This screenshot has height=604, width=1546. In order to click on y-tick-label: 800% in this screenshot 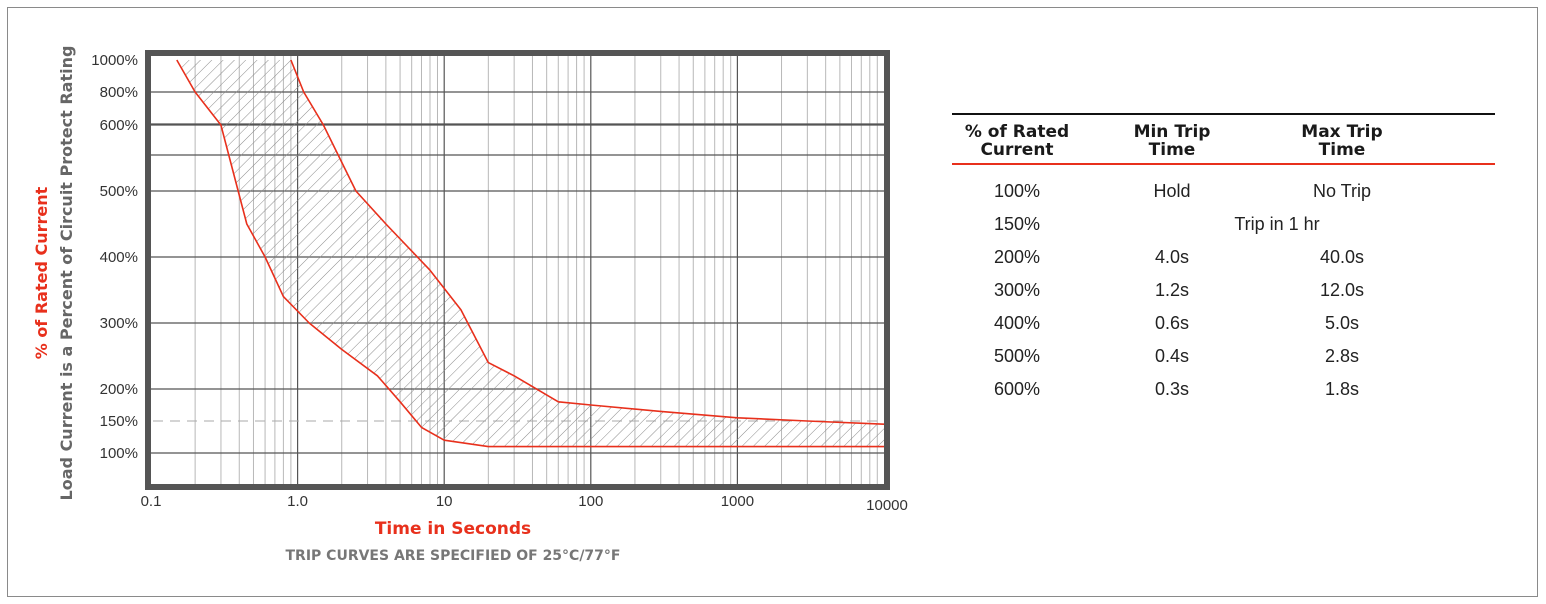, I will do `click(119, 92)`.